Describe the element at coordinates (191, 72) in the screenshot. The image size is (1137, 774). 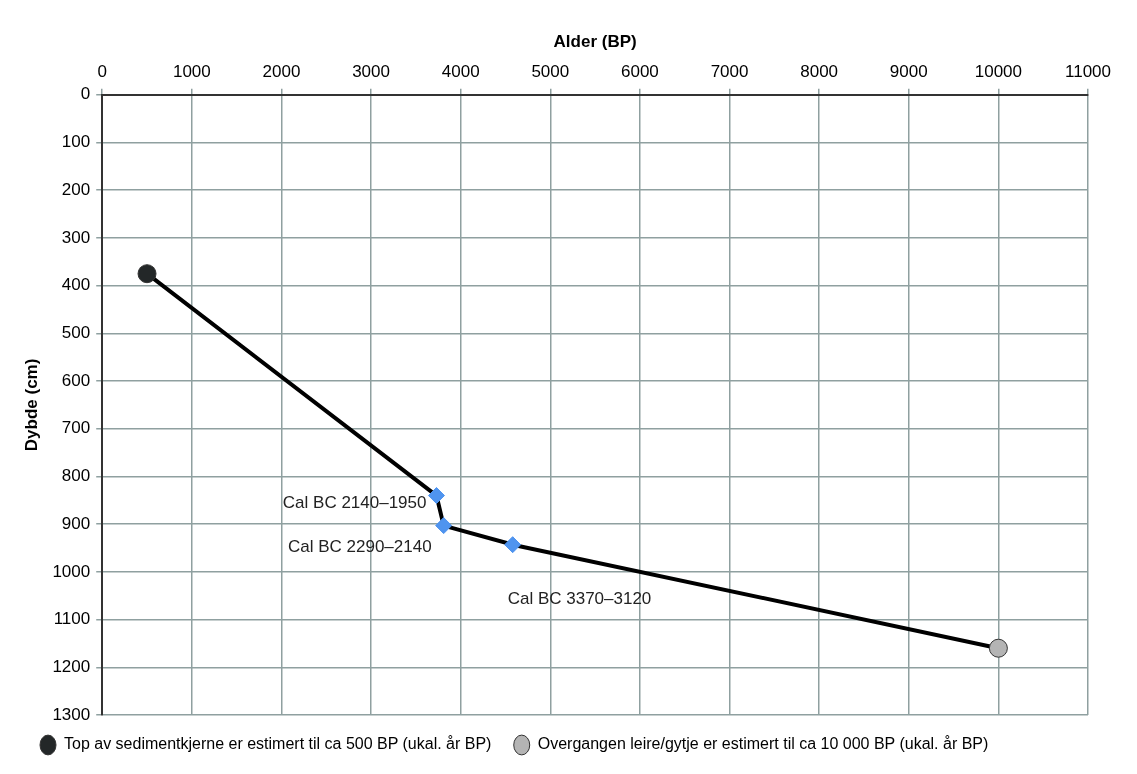
I see `x-tick-label: 1000` at that location.